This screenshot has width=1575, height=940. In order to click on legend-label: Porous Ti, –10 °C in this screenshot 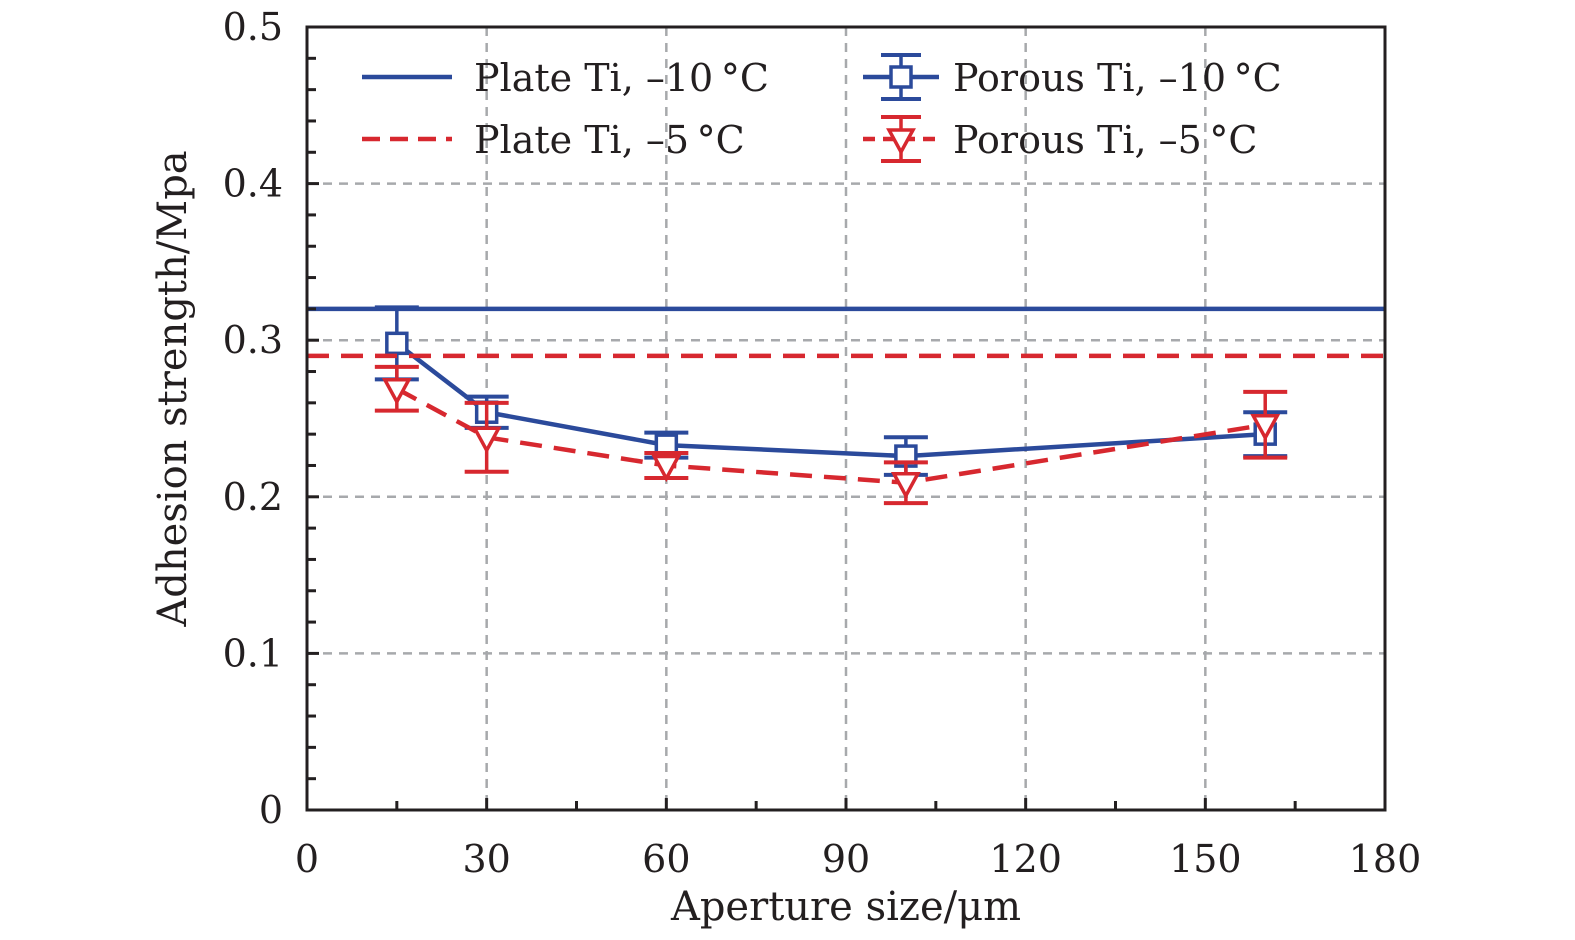, I will do `click(1117, 78)`.